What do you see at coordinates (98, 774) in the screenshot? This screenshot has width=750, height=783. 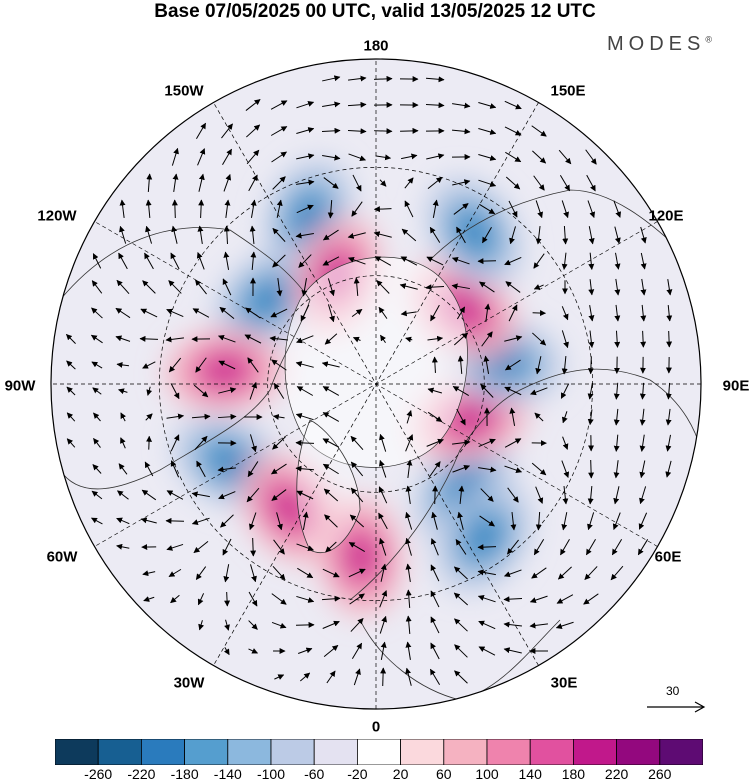 I see `colorbar-tick-label: -260` at bounding box center [98, 774].